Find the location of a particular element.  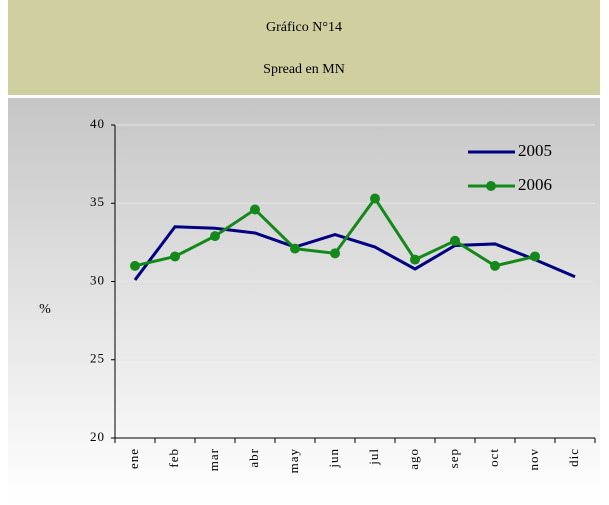

x-tick-label: oct is located at coordinates (493, 457).